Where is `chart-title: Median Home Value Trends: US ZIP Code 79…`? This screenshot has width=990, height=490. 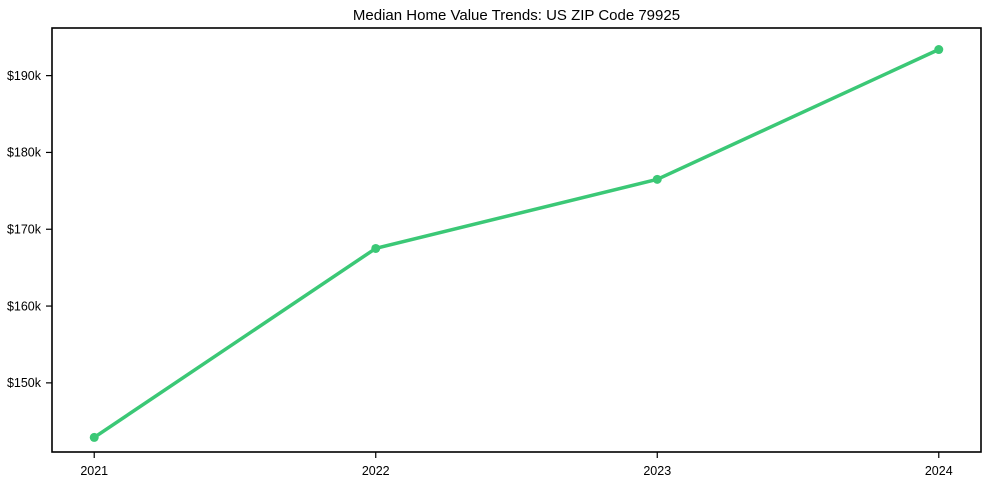
chart-title: Median Home Value Trends: US ZIP Code 79… is located at coordinates (516, 15).